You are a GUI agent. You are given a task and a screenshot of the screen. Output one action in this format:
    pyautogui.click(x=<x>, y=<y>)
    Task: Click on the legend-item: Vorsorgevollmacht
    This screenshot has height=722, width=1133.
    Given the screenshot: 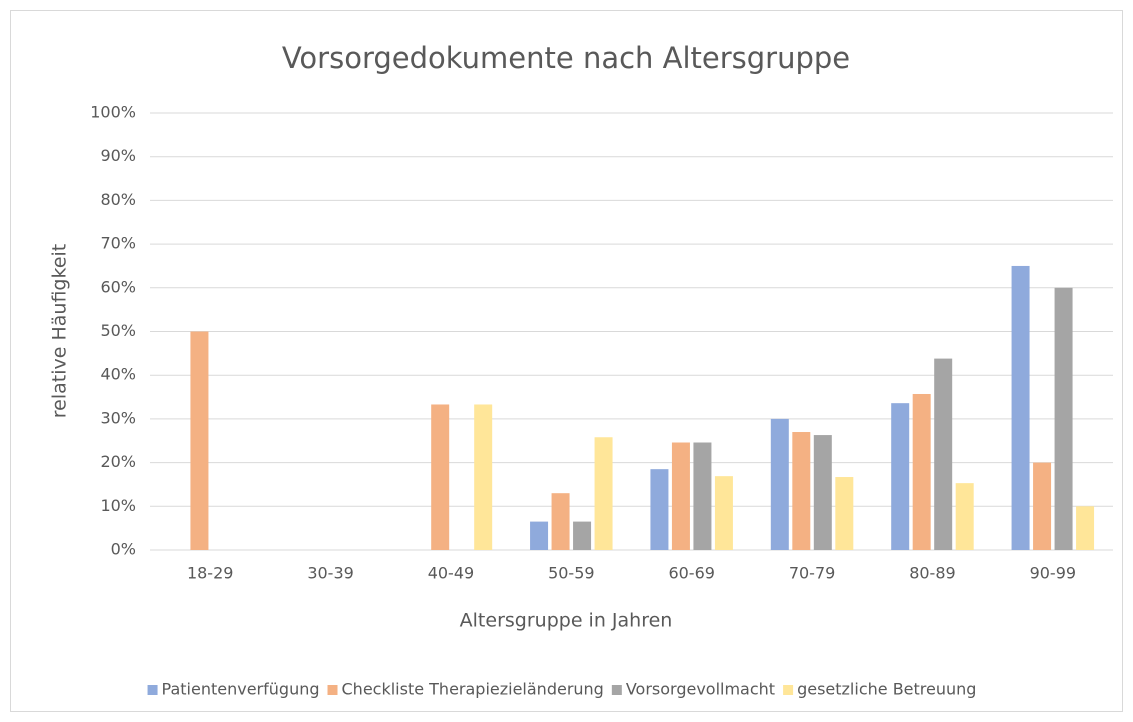 What is the action you would take?
    pyautogui.click(x=693, y=689)
    